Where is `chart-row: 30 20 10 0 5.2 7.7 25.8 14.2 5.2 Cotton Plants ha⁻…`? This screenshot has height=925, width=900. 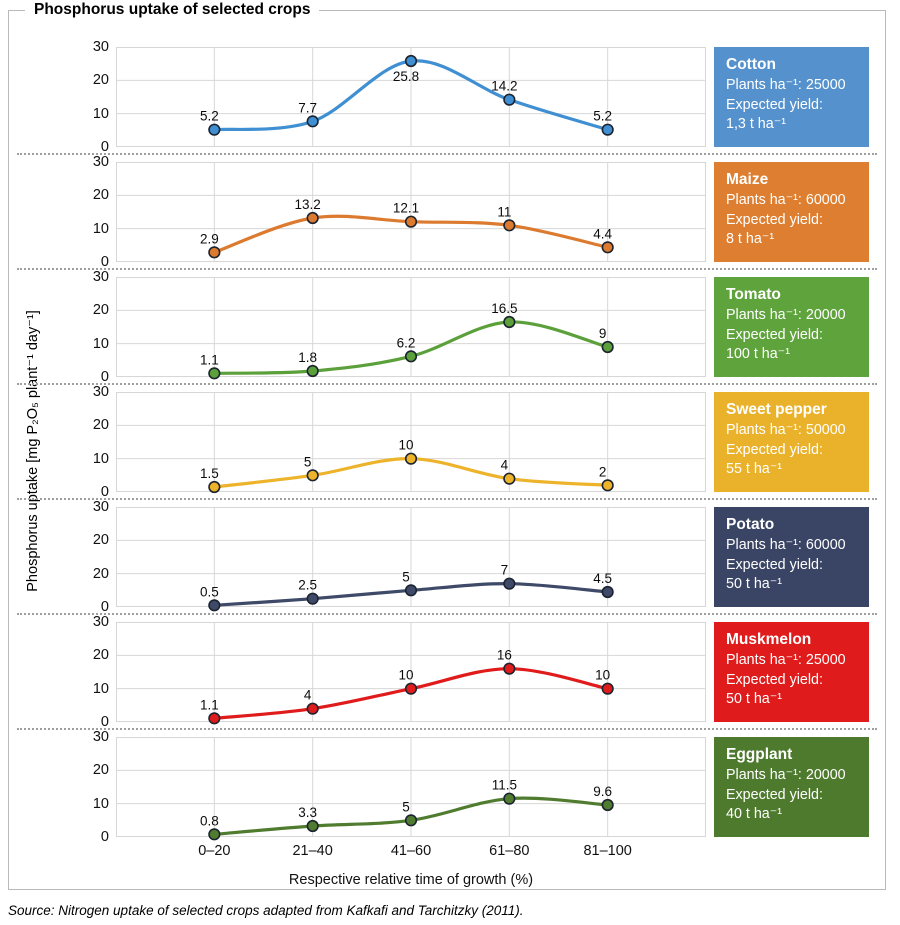 chart-row: 30 20 10 0 5.2 7.7 25.8 14.2 5.2 Cotton Plants ha⁻… is located at coordinates (465, 97).